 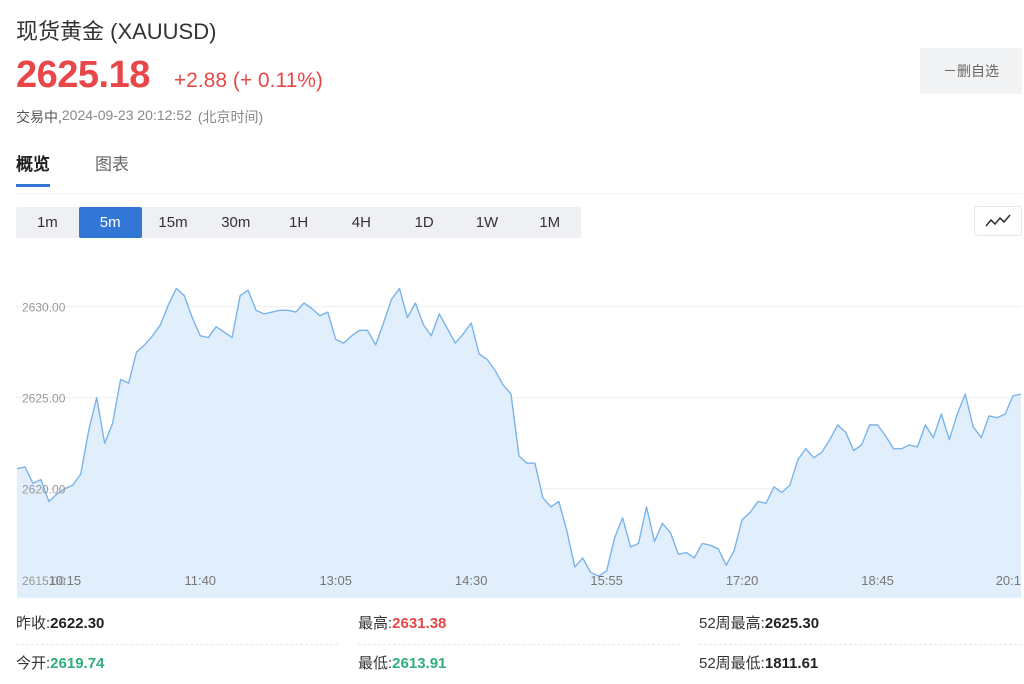 I want to click on tab-overview: 概览, so click(x=33, y=168).